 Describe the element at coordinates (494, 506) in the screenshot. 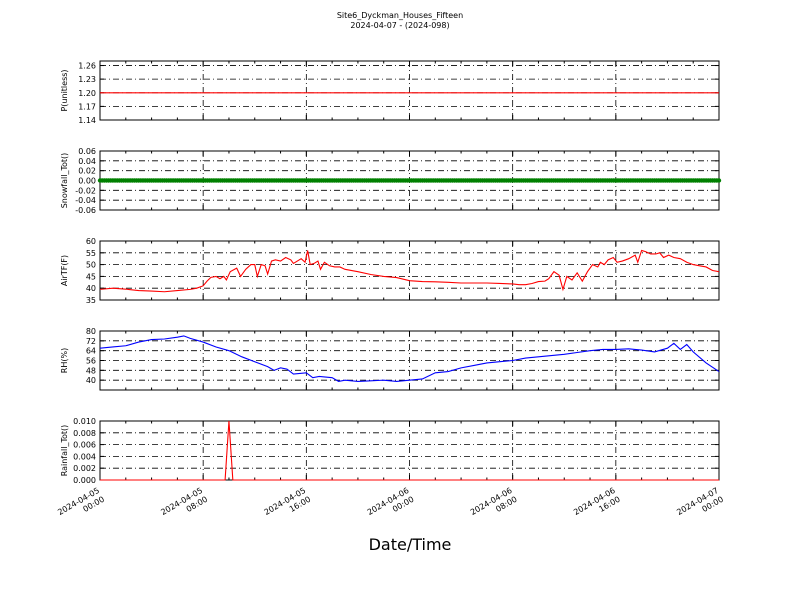

I see `x-tick-label: 2024-04-0608:00` at that location.